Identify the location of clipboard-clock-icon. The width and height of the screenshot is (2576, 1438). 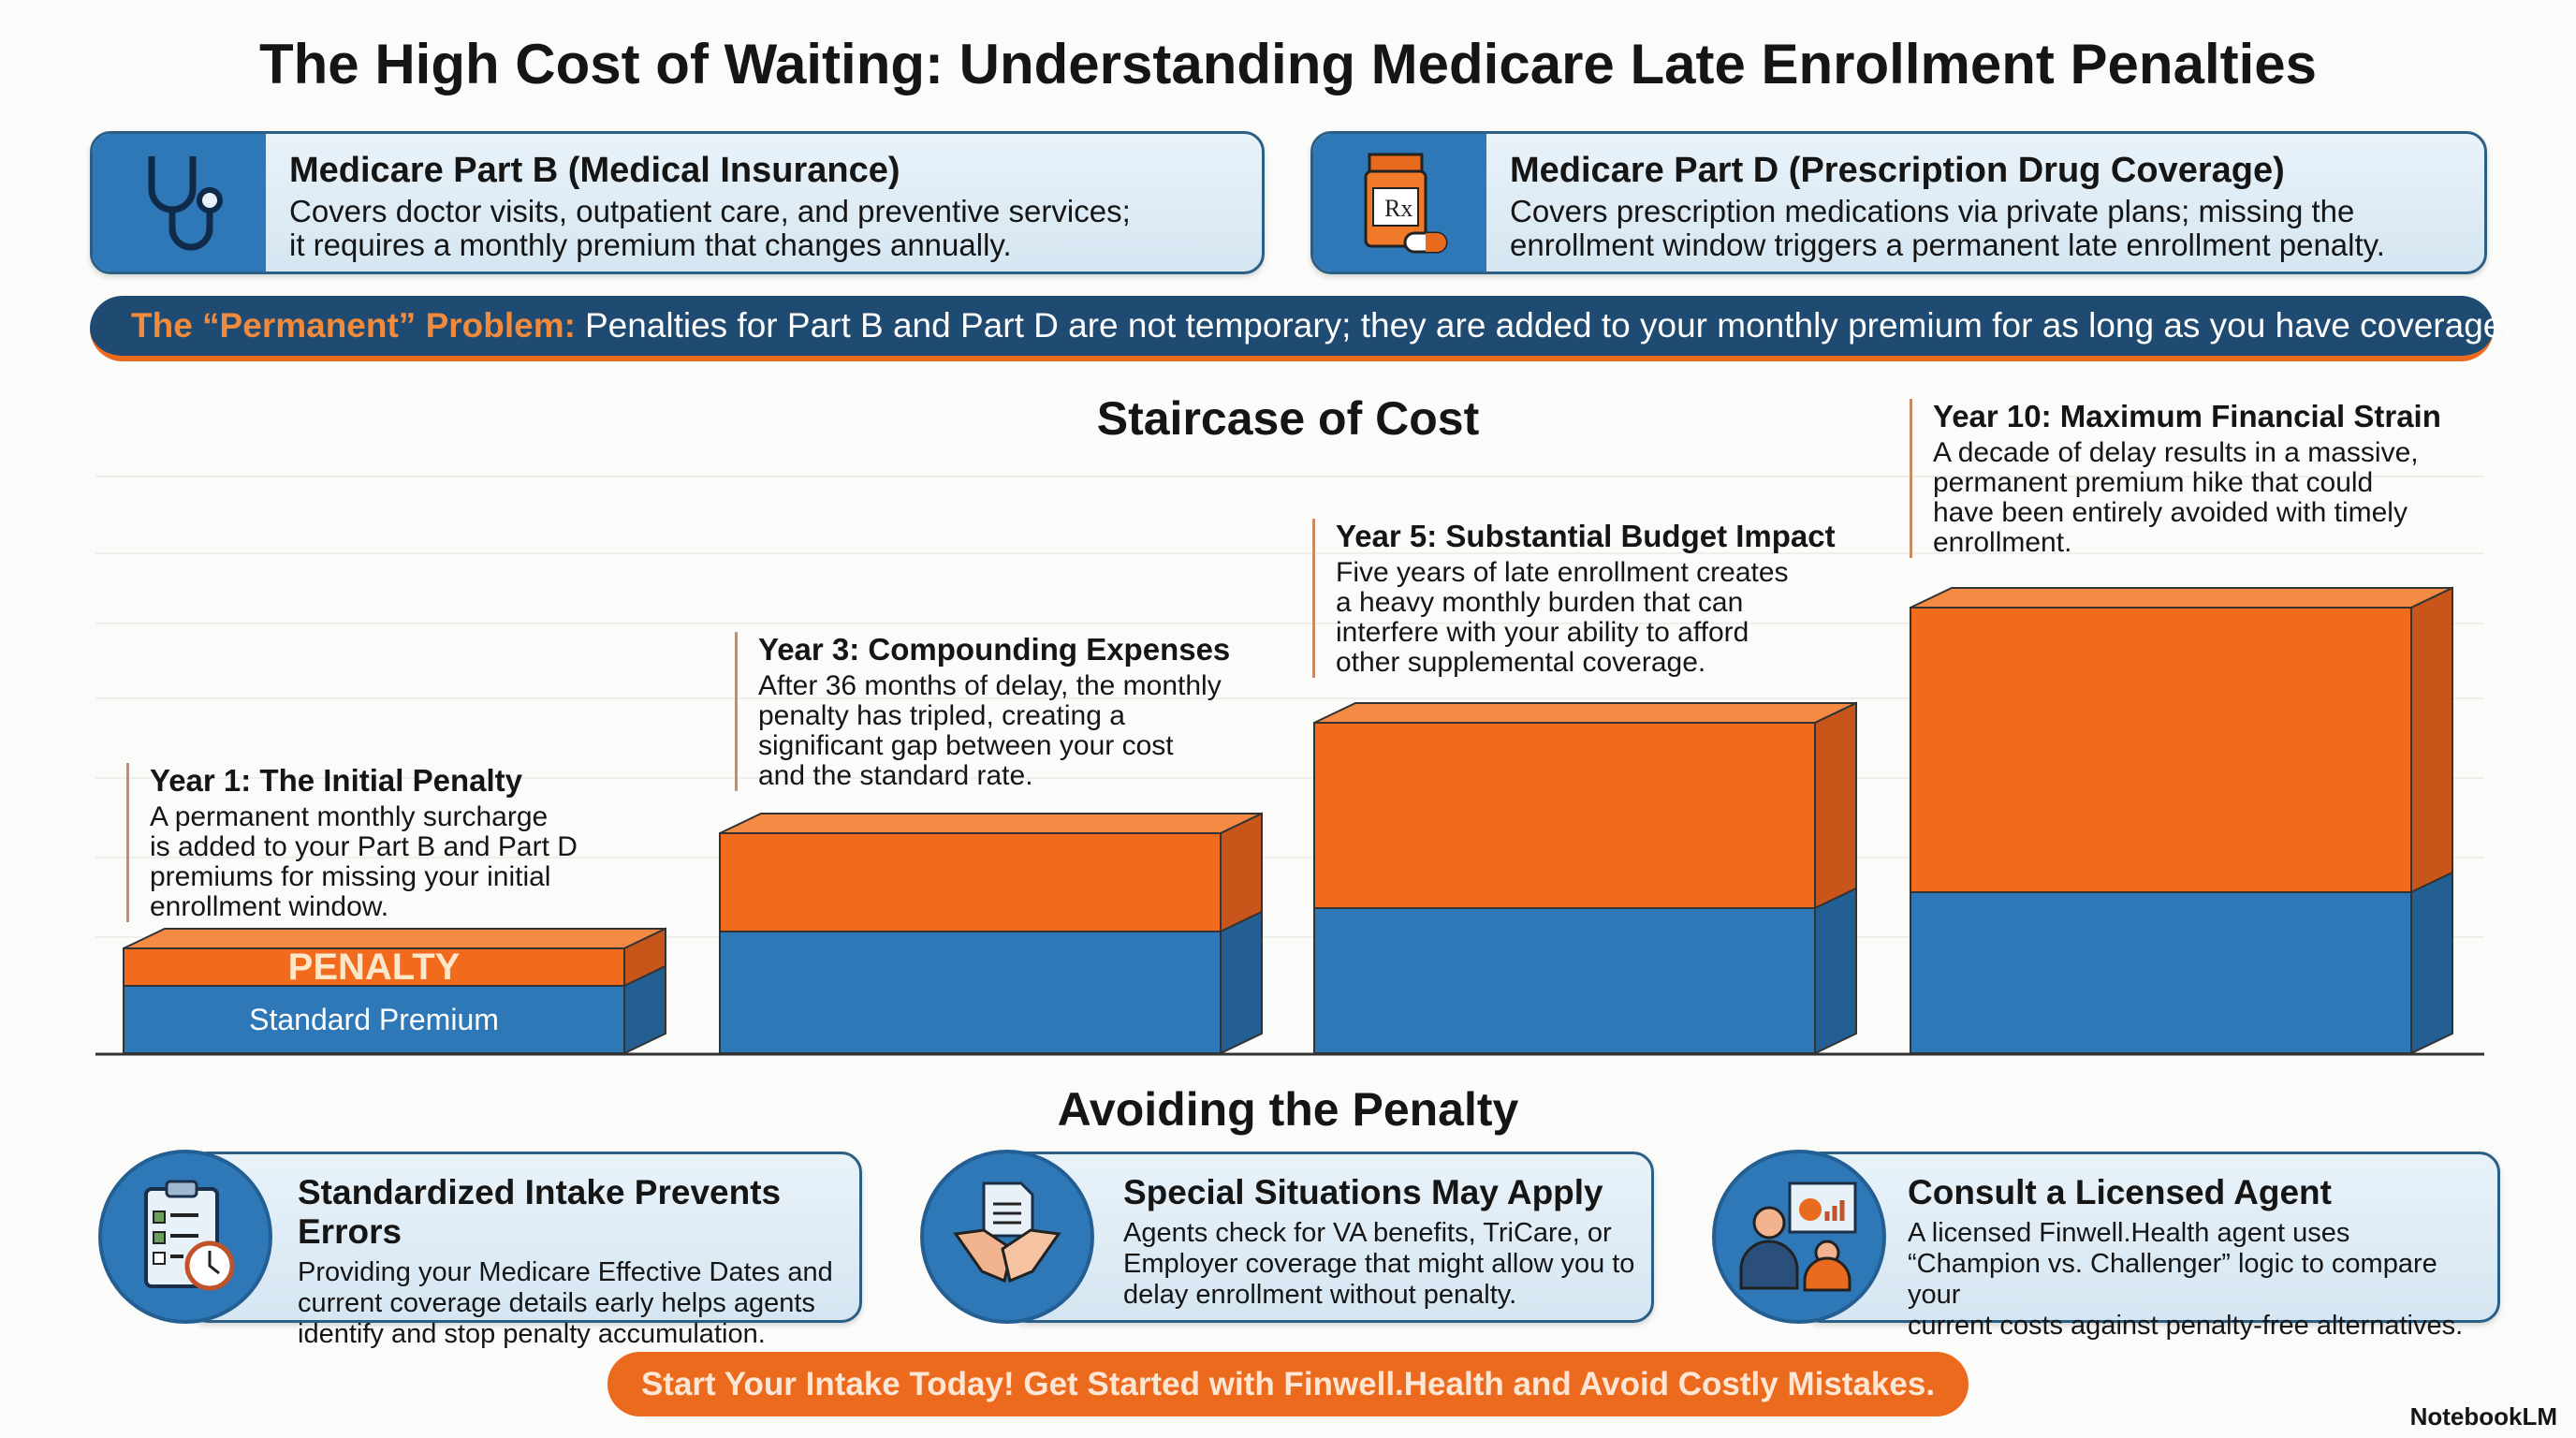
(185, 1237).